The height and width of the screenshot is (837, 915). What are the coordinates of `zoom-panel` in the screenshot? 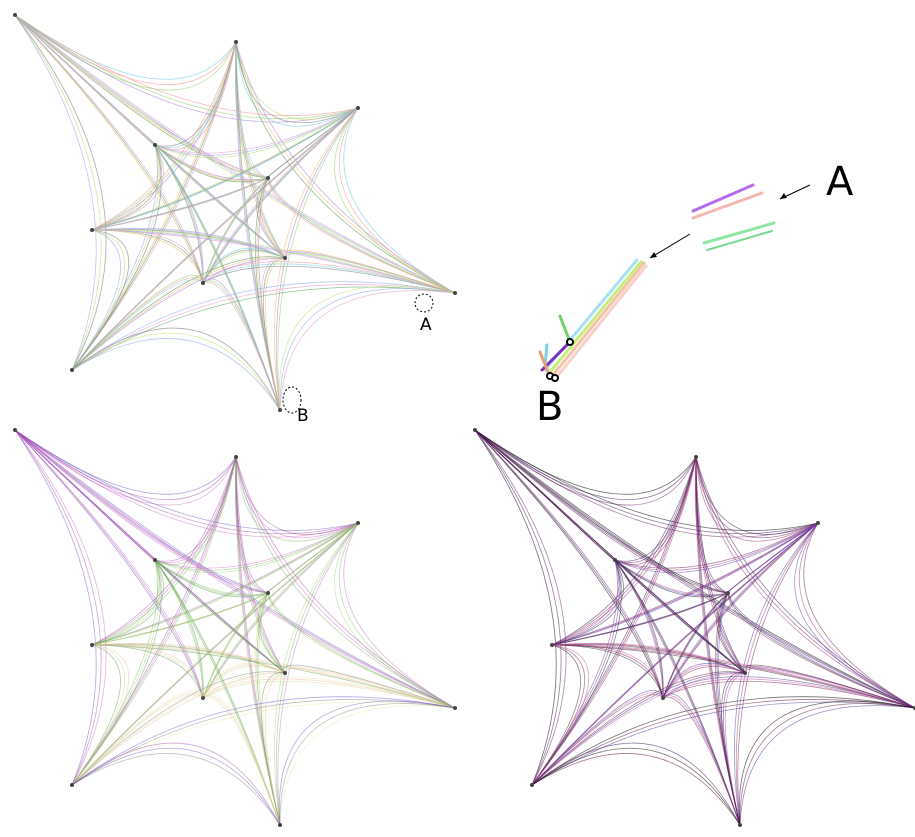 It's located at (657, 282).